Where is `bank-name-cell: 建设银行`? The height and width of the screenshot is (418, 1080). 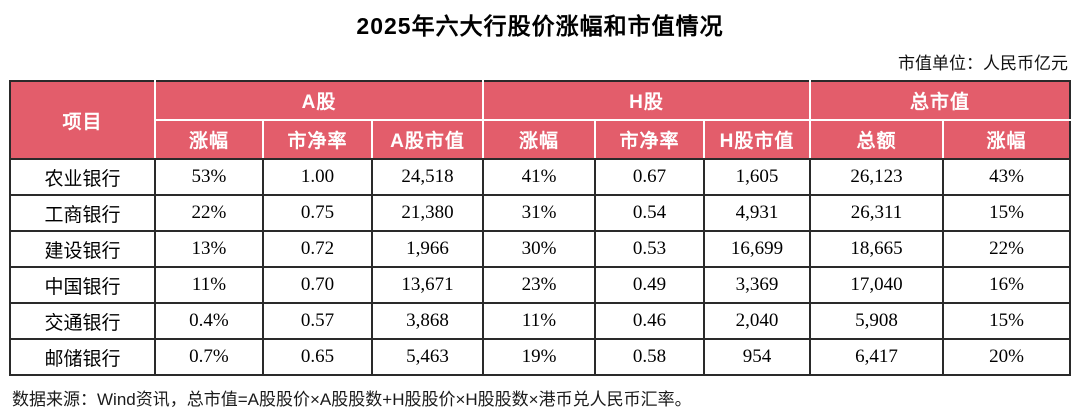 bank-name-cell: 建设银行 is located at coordinates (82, 249).